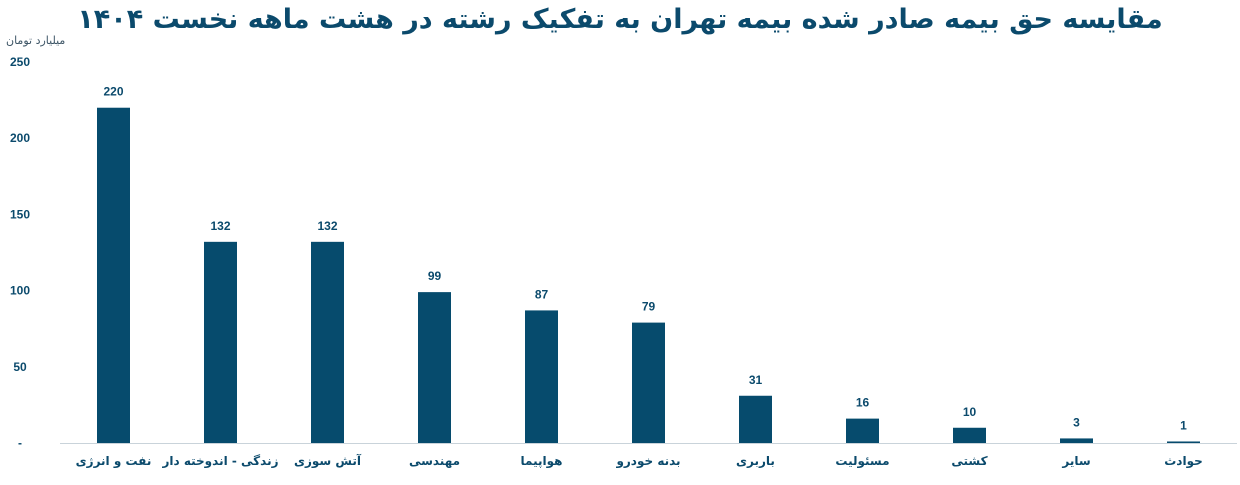  Describe the element at coordinates (220, 461) in the screenshot. I see `x-tick-label: زندگی - اندوخته دار` at that location.